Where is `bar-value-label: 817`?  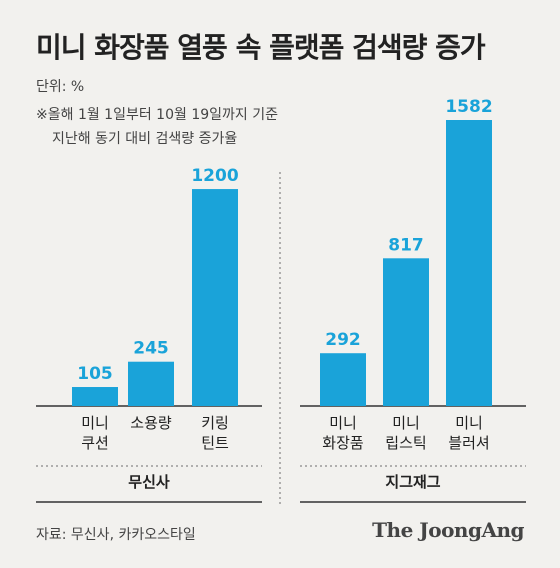
bar-value-label: 817 is located at coordinates (406, 245).